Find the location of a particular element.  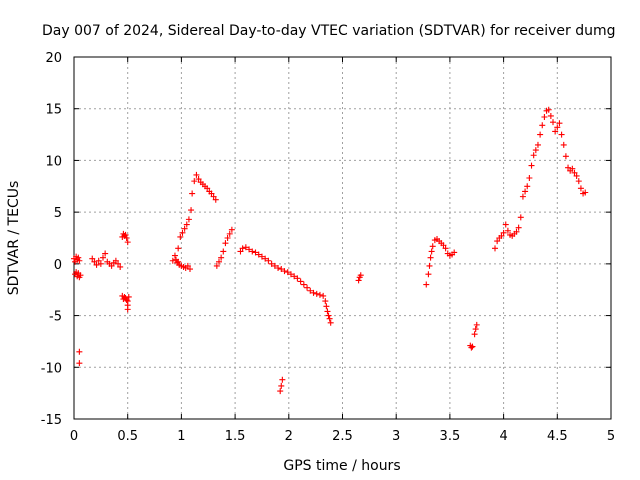

y-tick-label: 10 is located at coordinates (53, 161).